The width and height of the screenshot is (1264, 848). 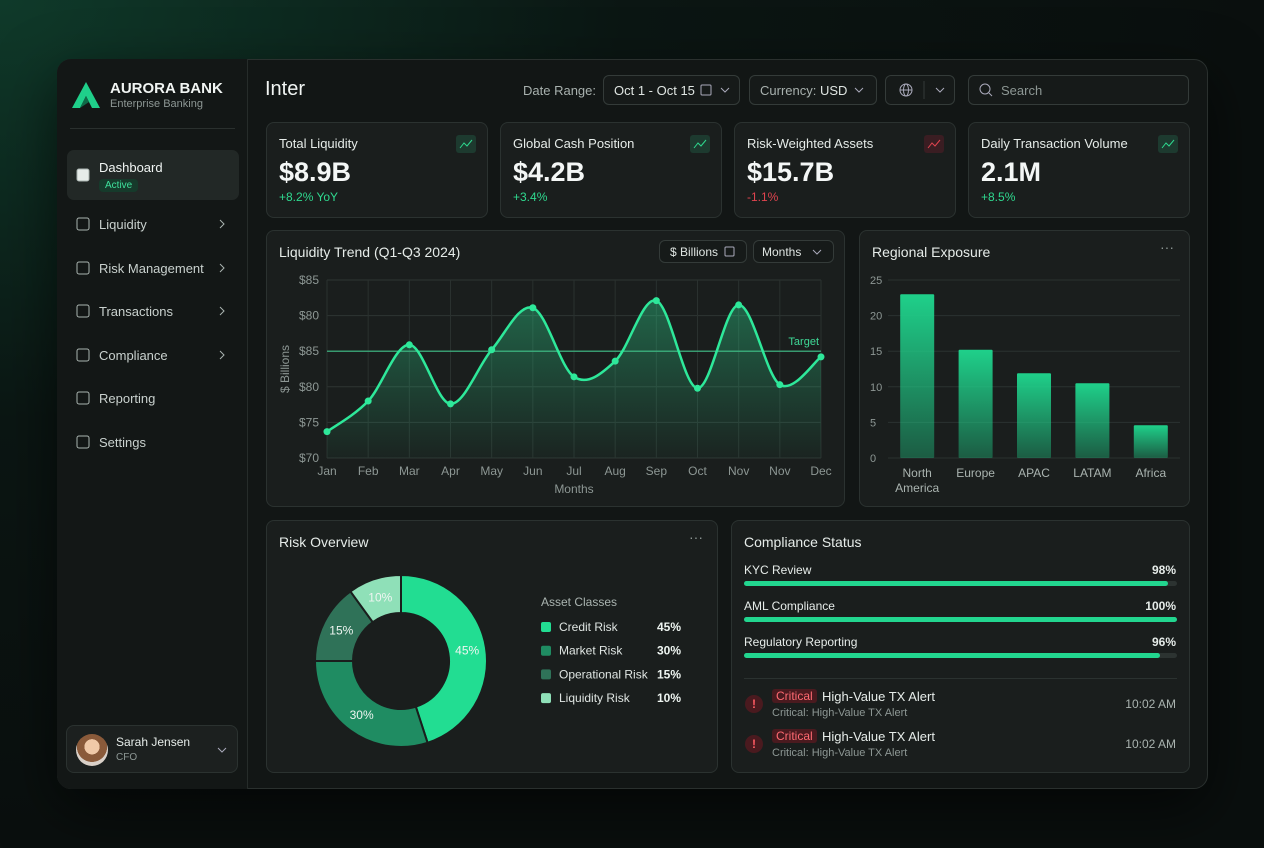 What do you see at coordinates (341, 631) in the screenshot?
I see `slice-label: 15%` at bounding box center [341, 631].